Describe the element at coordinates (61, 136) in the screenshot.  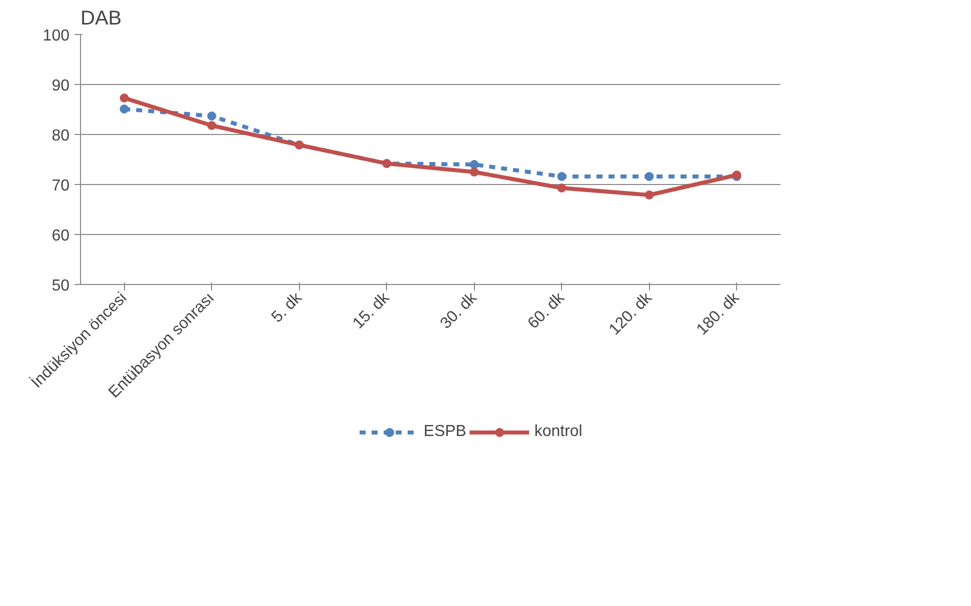
I see `y-tick-label: 80` at that location.